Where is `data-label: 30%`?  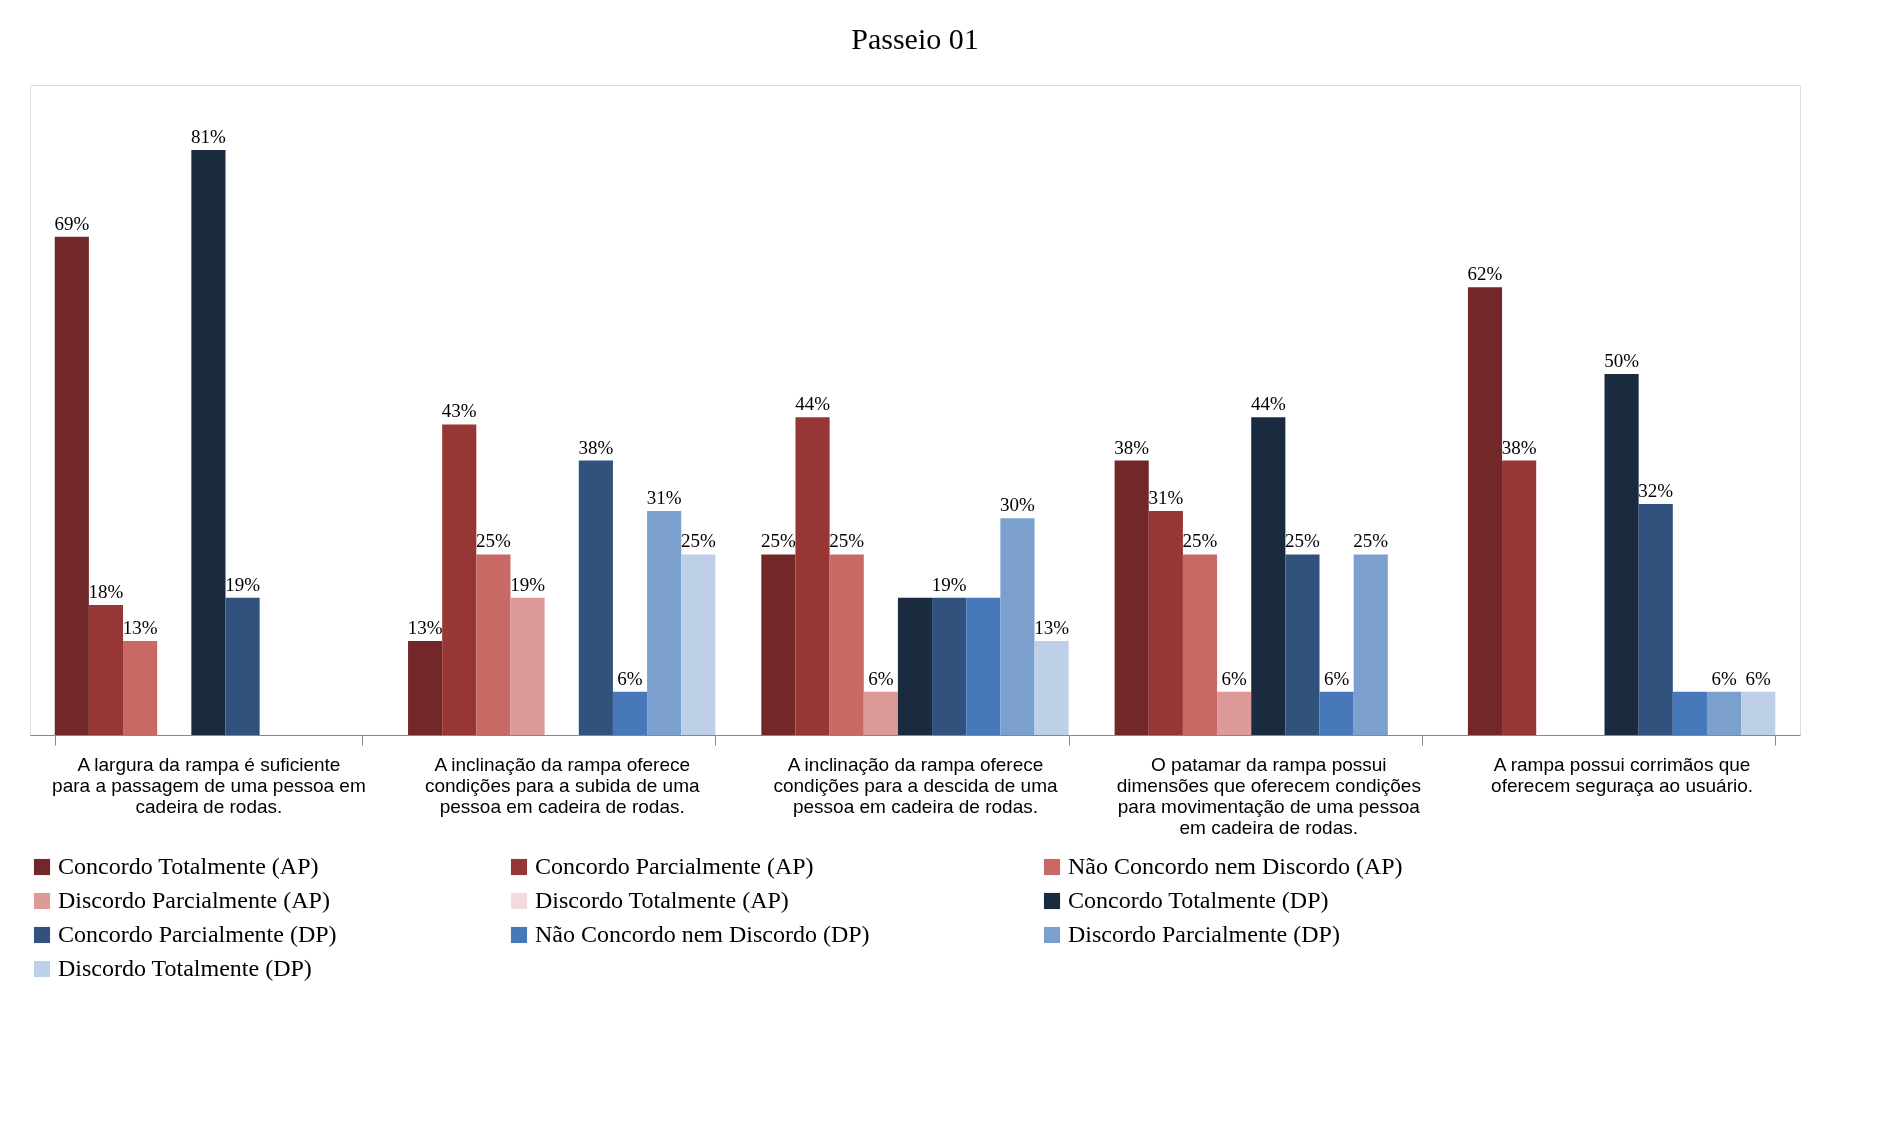 data-label: 30% is located at coordinates (1018, 505).